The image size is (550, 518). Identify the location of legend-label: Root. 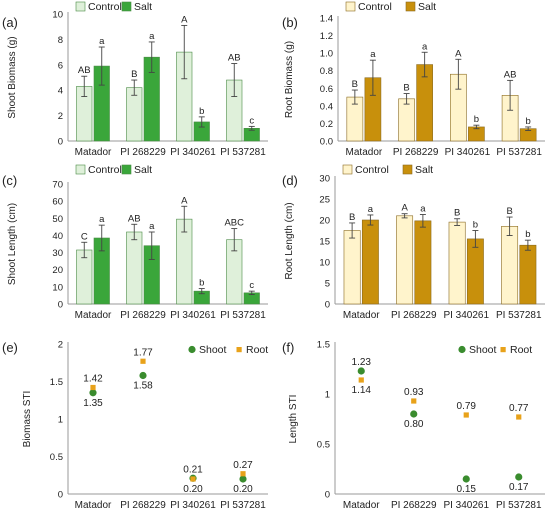
(521, 350).